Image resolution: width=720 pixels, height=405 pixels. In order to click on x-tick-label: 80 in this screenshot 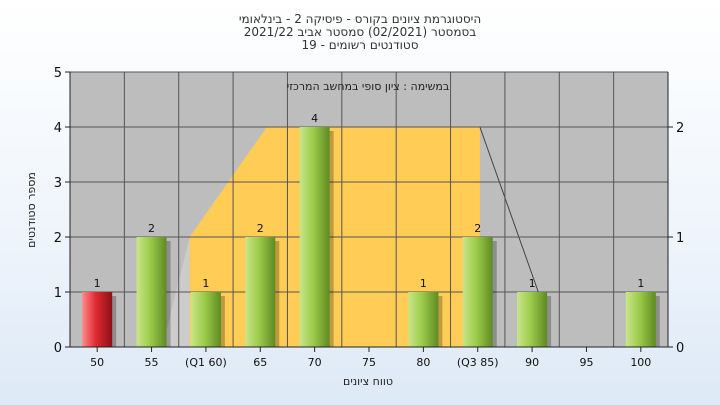, I will do `click(423, 362)`.